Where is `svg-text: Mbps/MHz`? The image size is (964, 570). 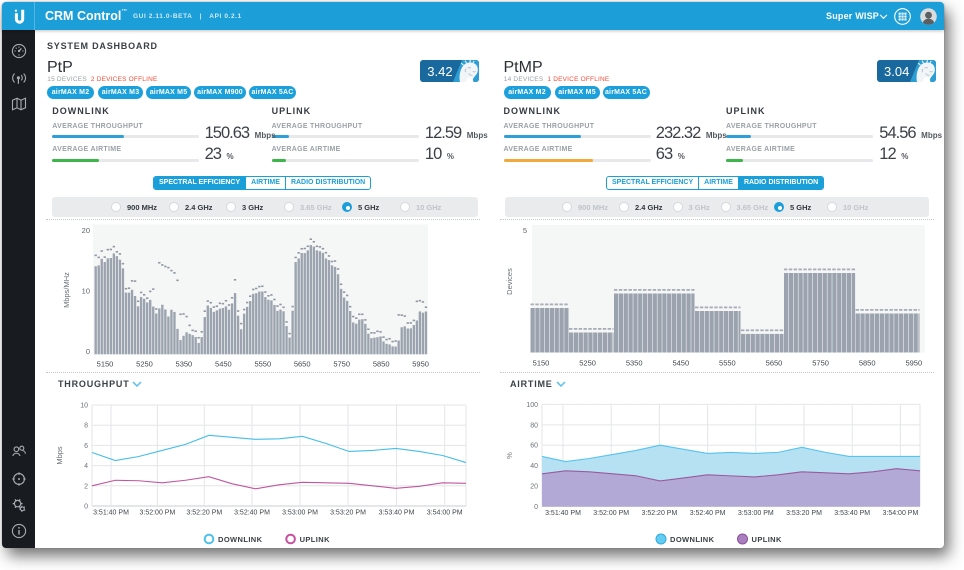
svg-text: Mbps/MHz is located at coordinates (66, 290).